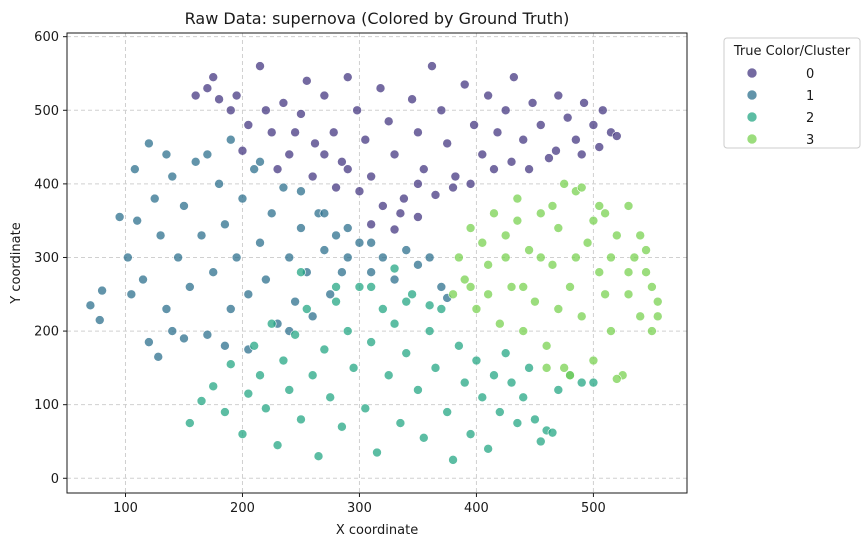 This screenshot has width=868, height=547. What do you see at coordinates (810, 118) in the screenshot?
I see `legend-label: 2` at bounding box center [810, 118].